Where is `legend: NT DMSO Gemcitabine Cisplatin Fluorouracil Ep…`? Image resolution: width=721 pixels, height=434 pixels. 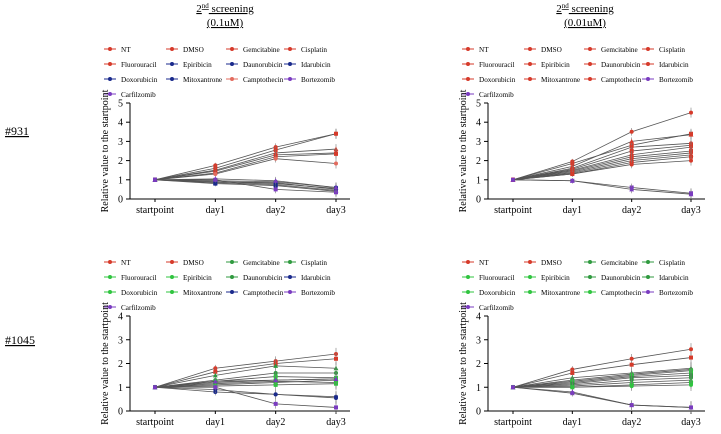 legend: NT DMSO Gemcitabine Cisplatin Fluorouracil Ep… is located at coordinates (219, 72).